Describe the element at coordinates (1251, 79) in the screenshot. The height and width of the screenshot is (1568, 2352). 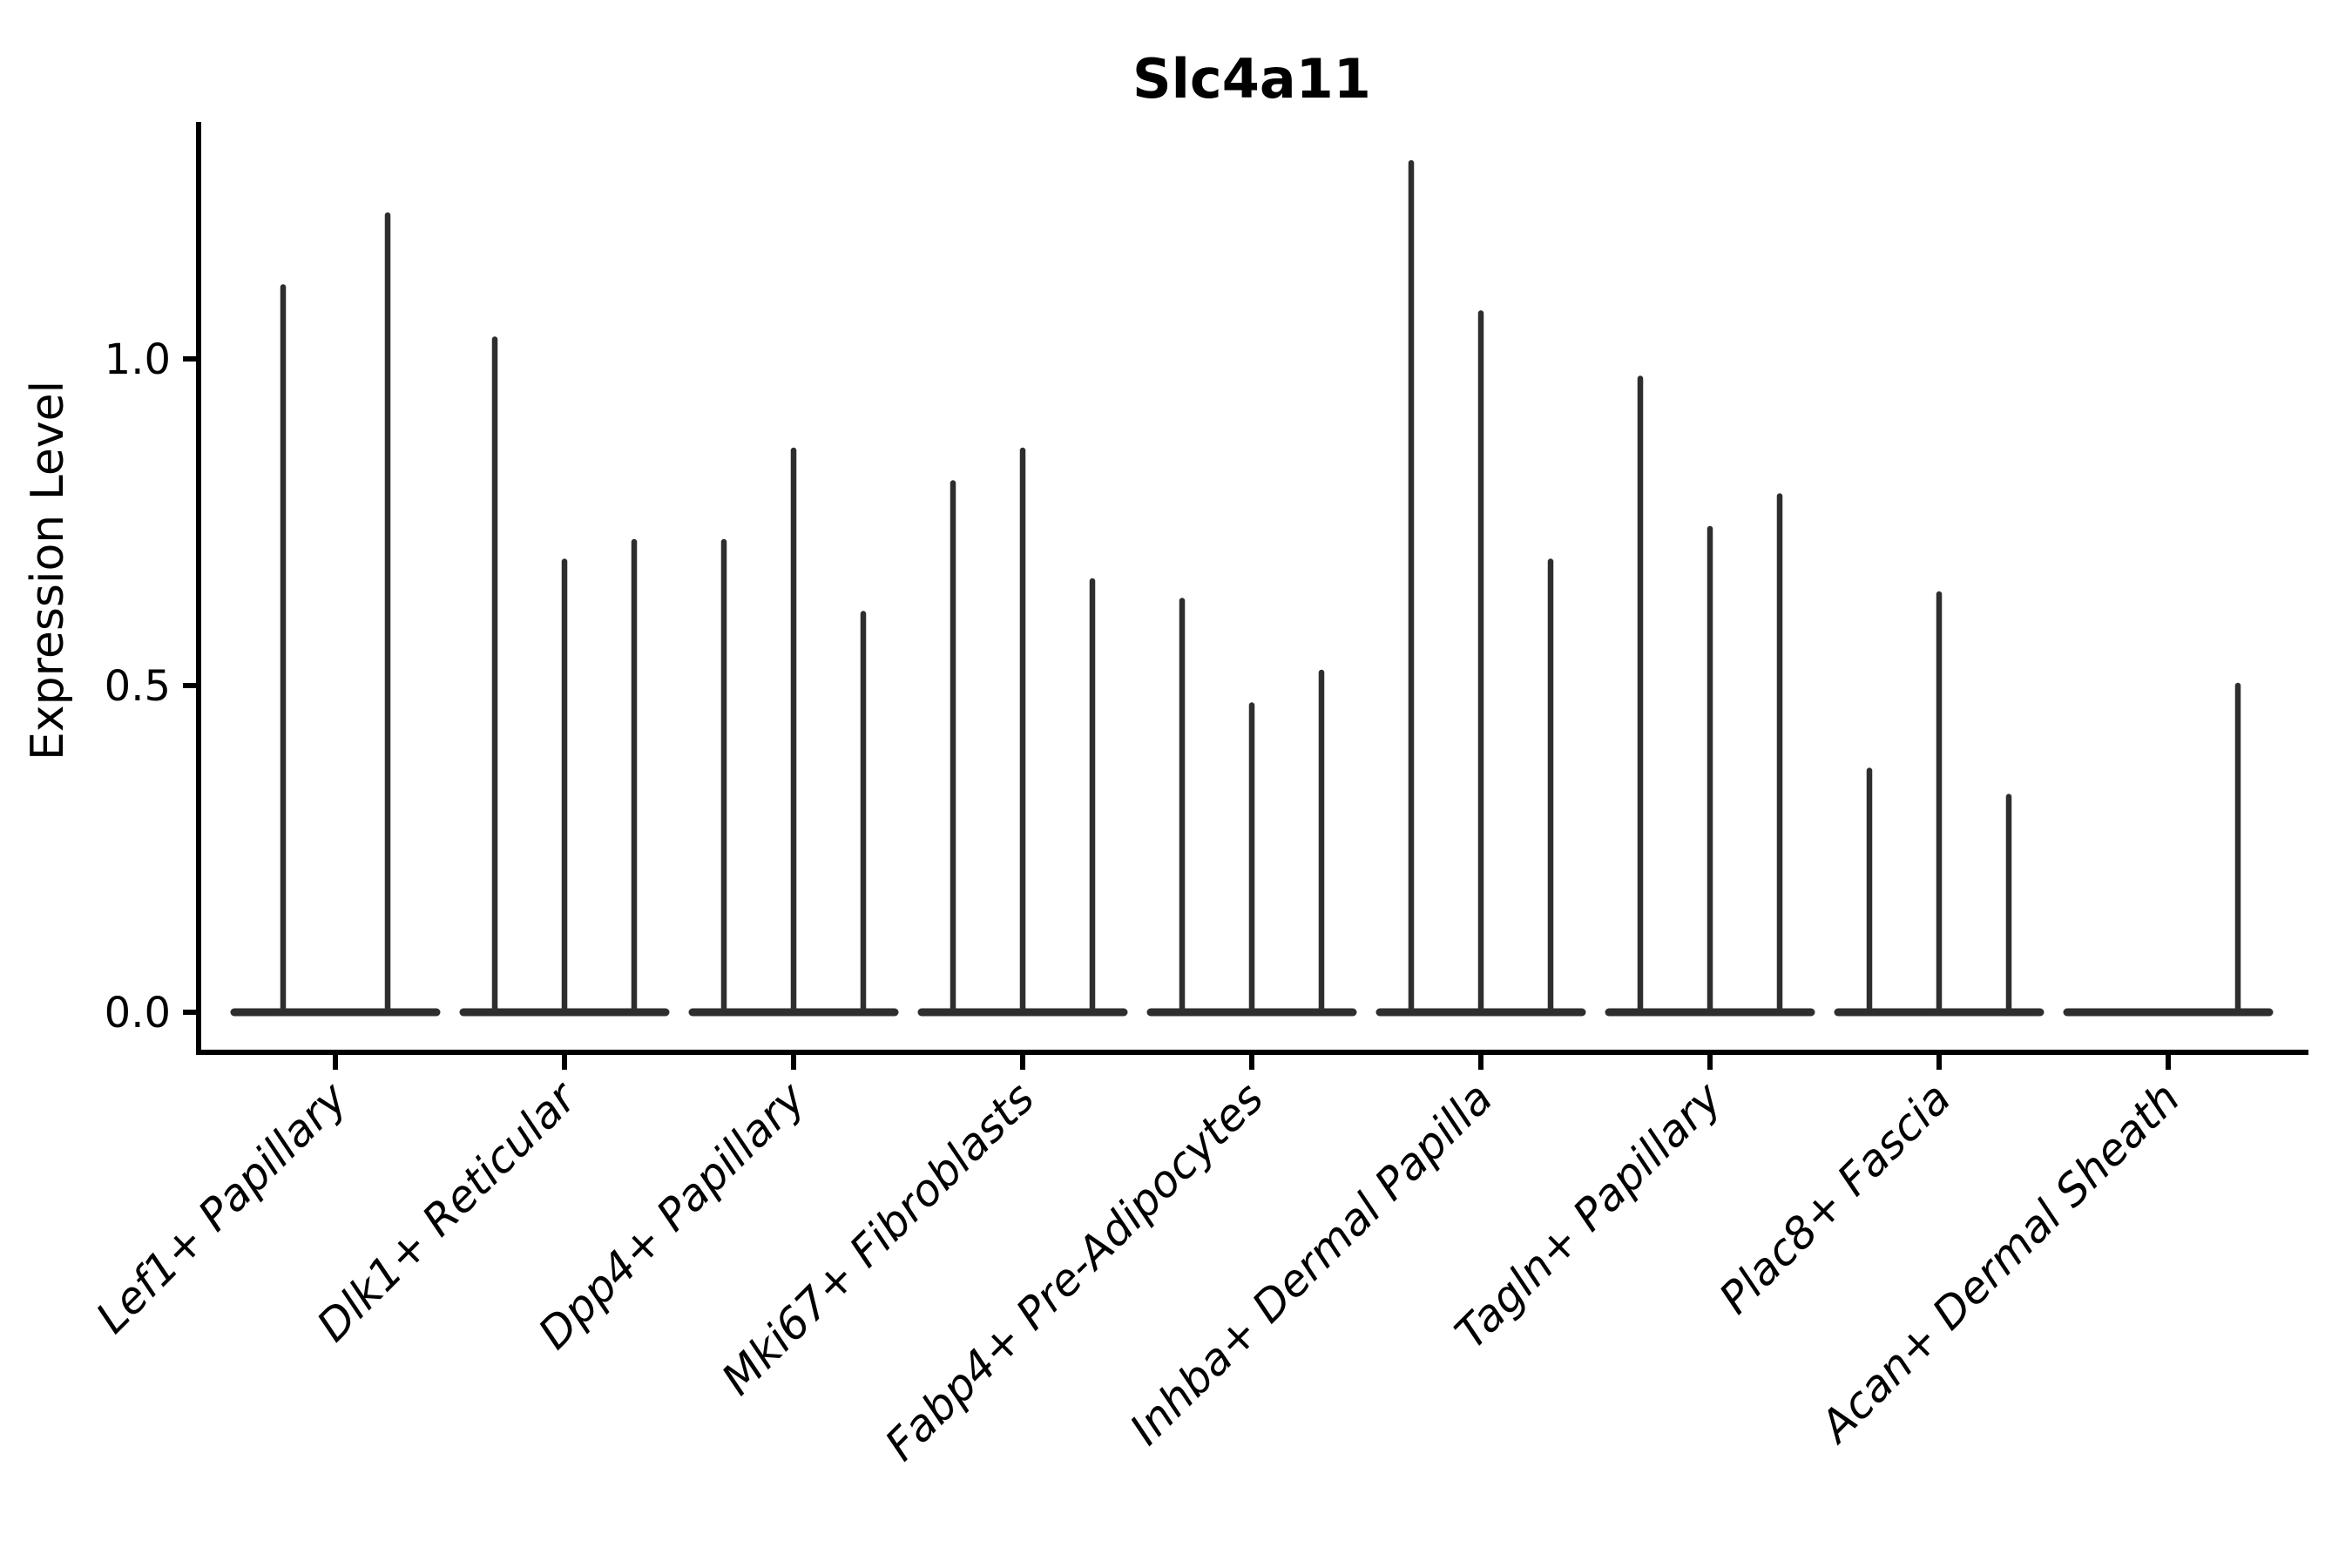
I see `chart-title: Slc4a11` at that location.